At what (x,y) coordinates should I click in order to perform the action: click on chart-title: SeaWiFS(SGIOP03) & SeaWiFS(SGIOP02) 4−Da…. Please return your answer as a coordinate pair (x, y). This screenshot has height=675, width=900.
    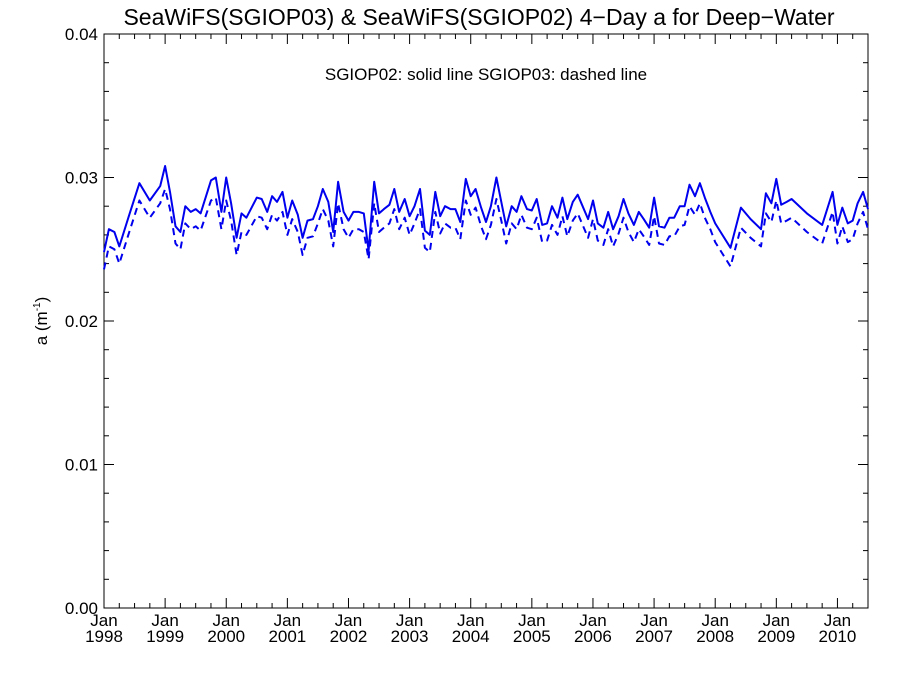
    Looking at the image, I should click on (478, 17).